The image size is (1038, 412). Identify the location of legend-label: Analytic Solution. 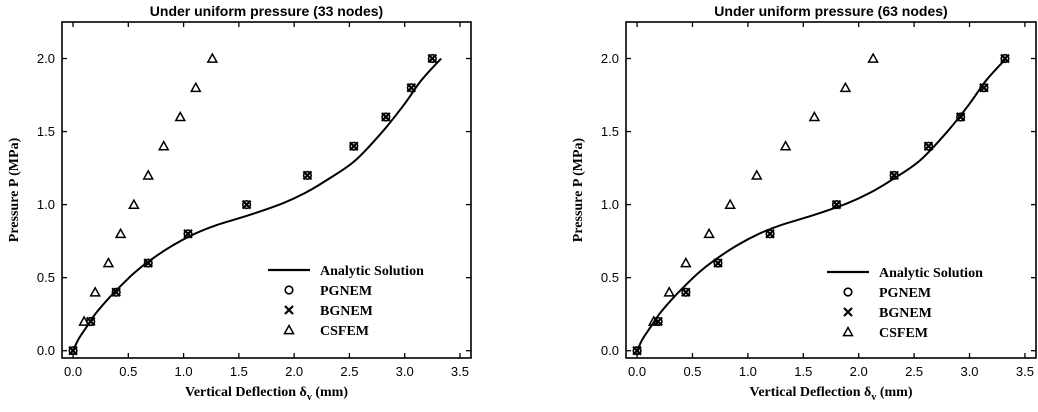
(931, 273).